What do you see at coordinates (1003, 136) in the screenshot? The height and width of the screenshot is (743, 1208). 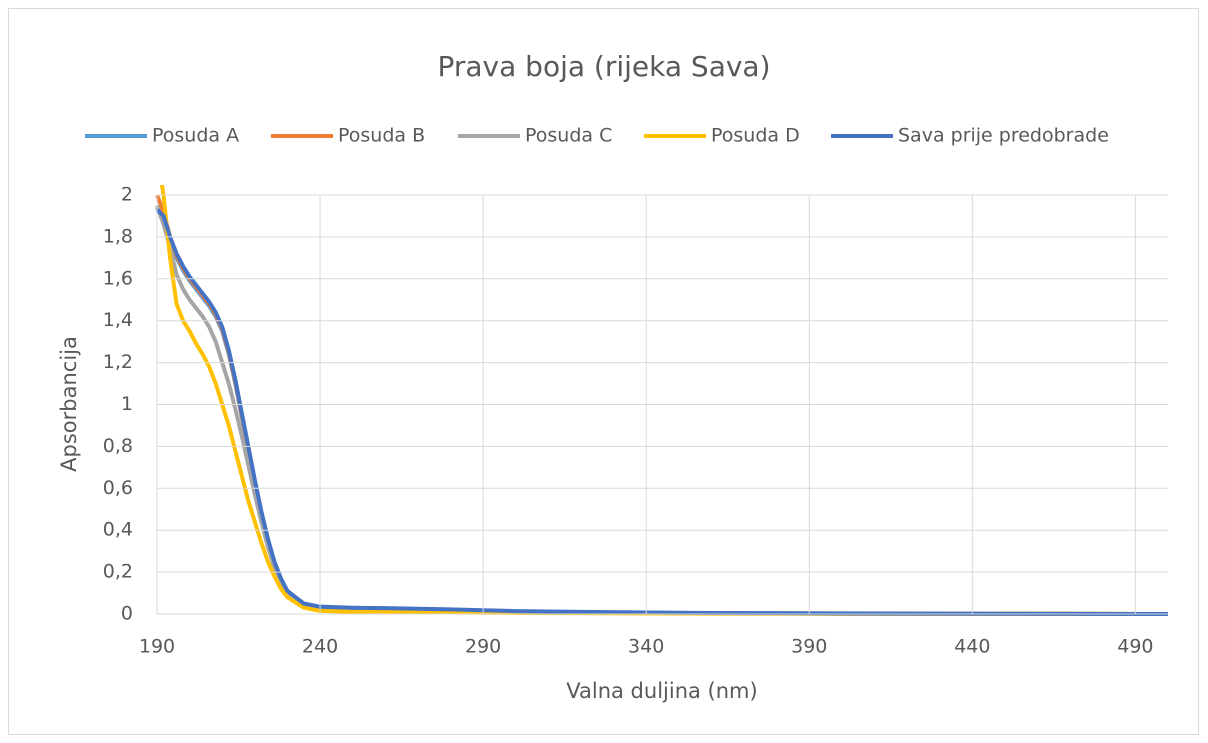 I see `legend-label: Sava prije predobrade` at bounding box center [1003, 136].